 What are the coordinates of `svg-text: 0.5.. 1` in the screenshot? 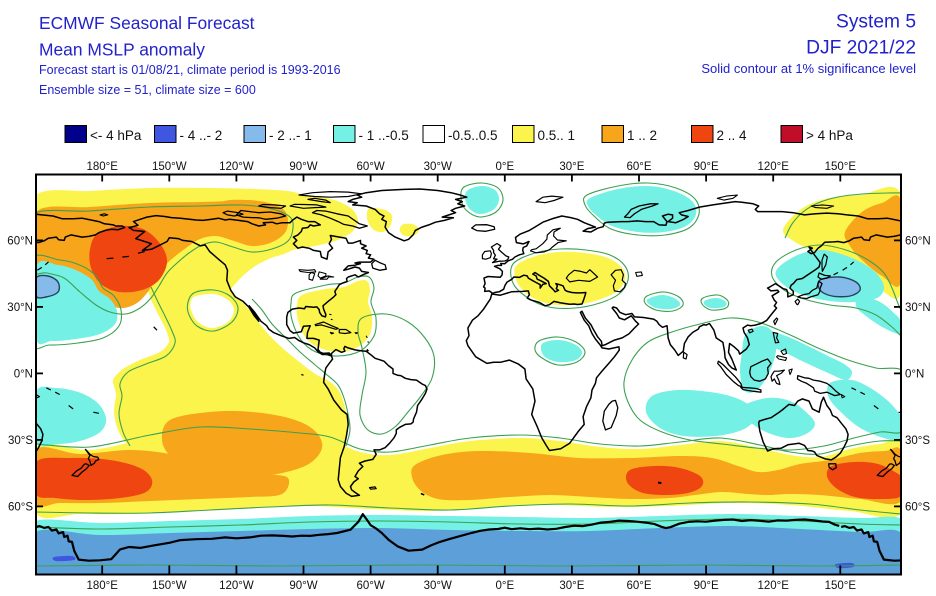 It's located at (557, 135).